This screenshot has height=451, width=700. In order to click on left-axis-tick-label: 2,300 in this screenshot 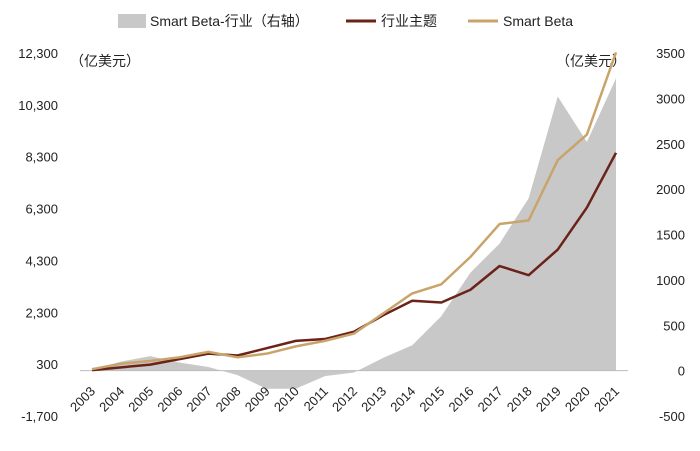, I will do `click(41, 312)`.